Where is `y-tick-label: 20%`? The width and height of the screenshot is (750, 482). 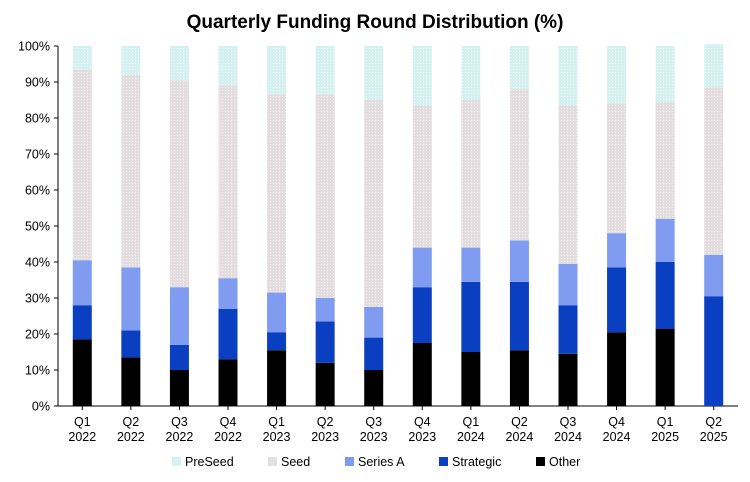 y-tick-label: 20% is located at coordinates (37, 335).